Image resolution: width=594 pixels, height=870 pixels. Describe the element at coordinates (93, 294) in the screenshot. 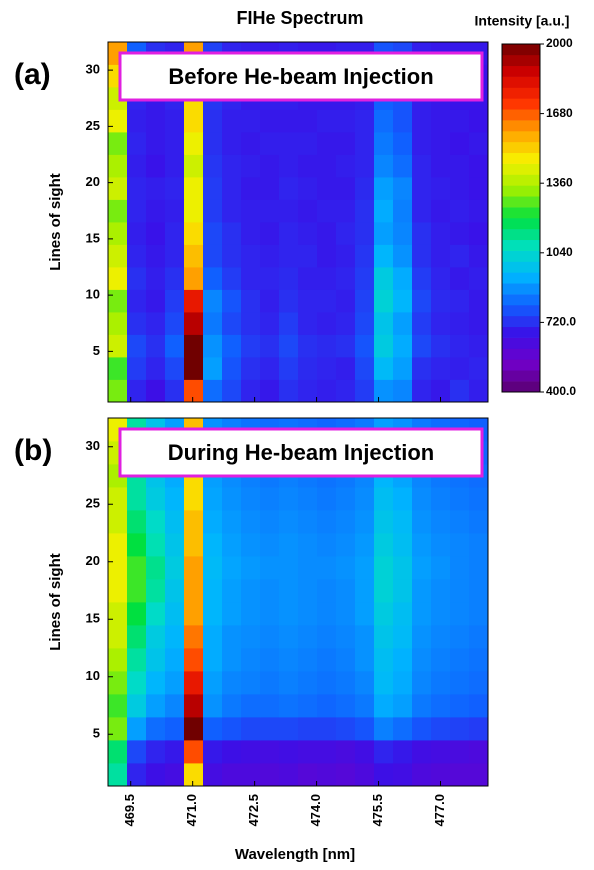

I see `y-tick-label: 10` at that location.